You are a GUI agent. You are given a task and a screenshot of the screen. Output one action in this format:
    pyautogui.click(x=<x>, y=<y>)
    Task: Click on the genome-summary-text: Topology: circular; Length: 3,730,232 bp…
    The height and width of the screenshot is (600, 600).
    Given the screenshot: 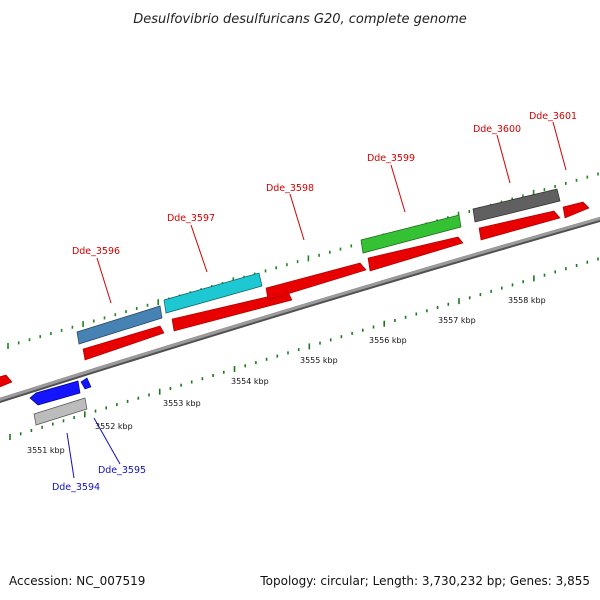 What is the action you would take?
    pyautogui.click(x=424, y=581)
    